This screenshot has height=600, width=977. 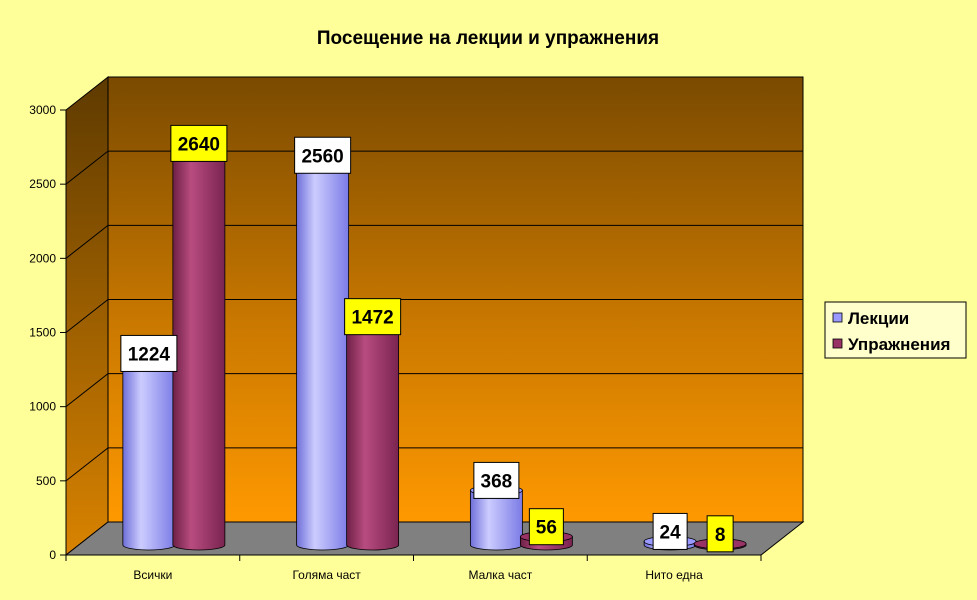 What do you see at coordinates (46, 481) in the screenshot?
I see `y-tick-label: 500` at bounding box center [46, 481].